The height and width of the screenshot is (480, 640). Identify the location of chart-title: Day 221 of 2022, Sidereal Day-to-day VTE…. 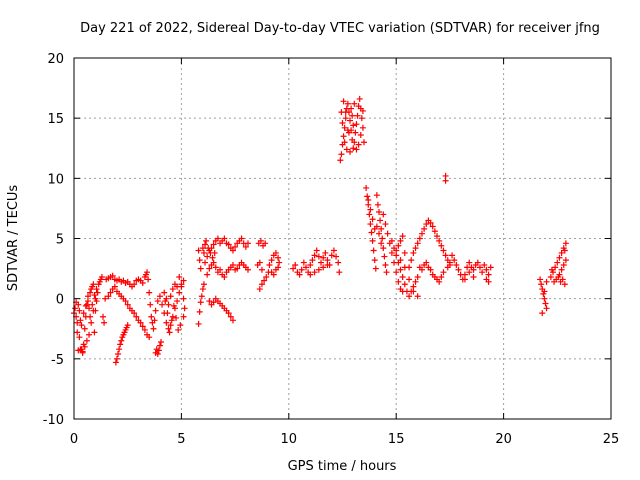
(340, 28).